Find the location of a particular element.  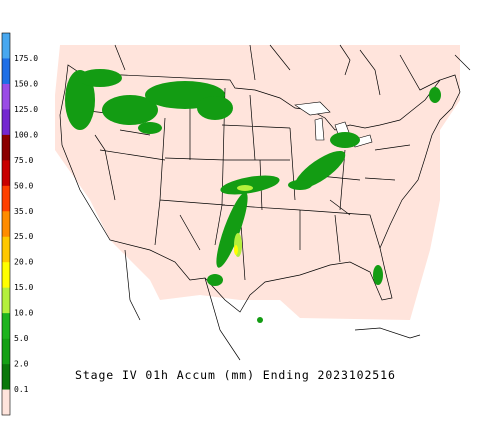

legend-frame is located at coordinates (6, 224).